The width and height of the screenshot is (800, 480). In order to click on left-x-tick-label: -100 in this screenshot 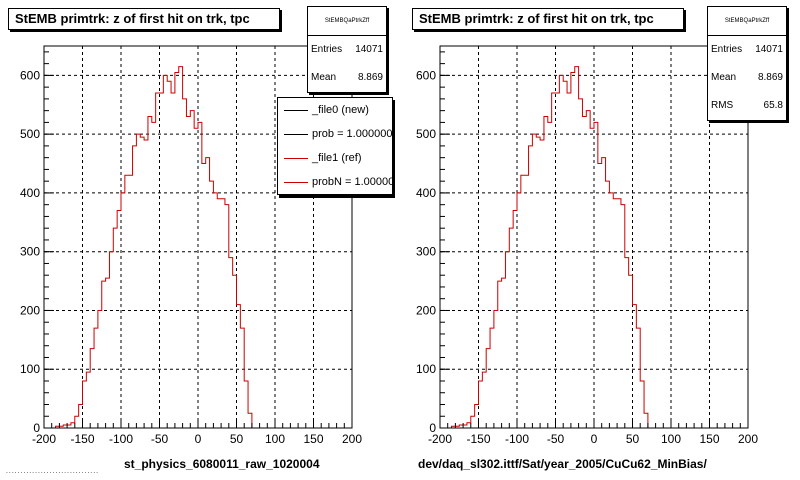, I will do `click(121, 439)`.